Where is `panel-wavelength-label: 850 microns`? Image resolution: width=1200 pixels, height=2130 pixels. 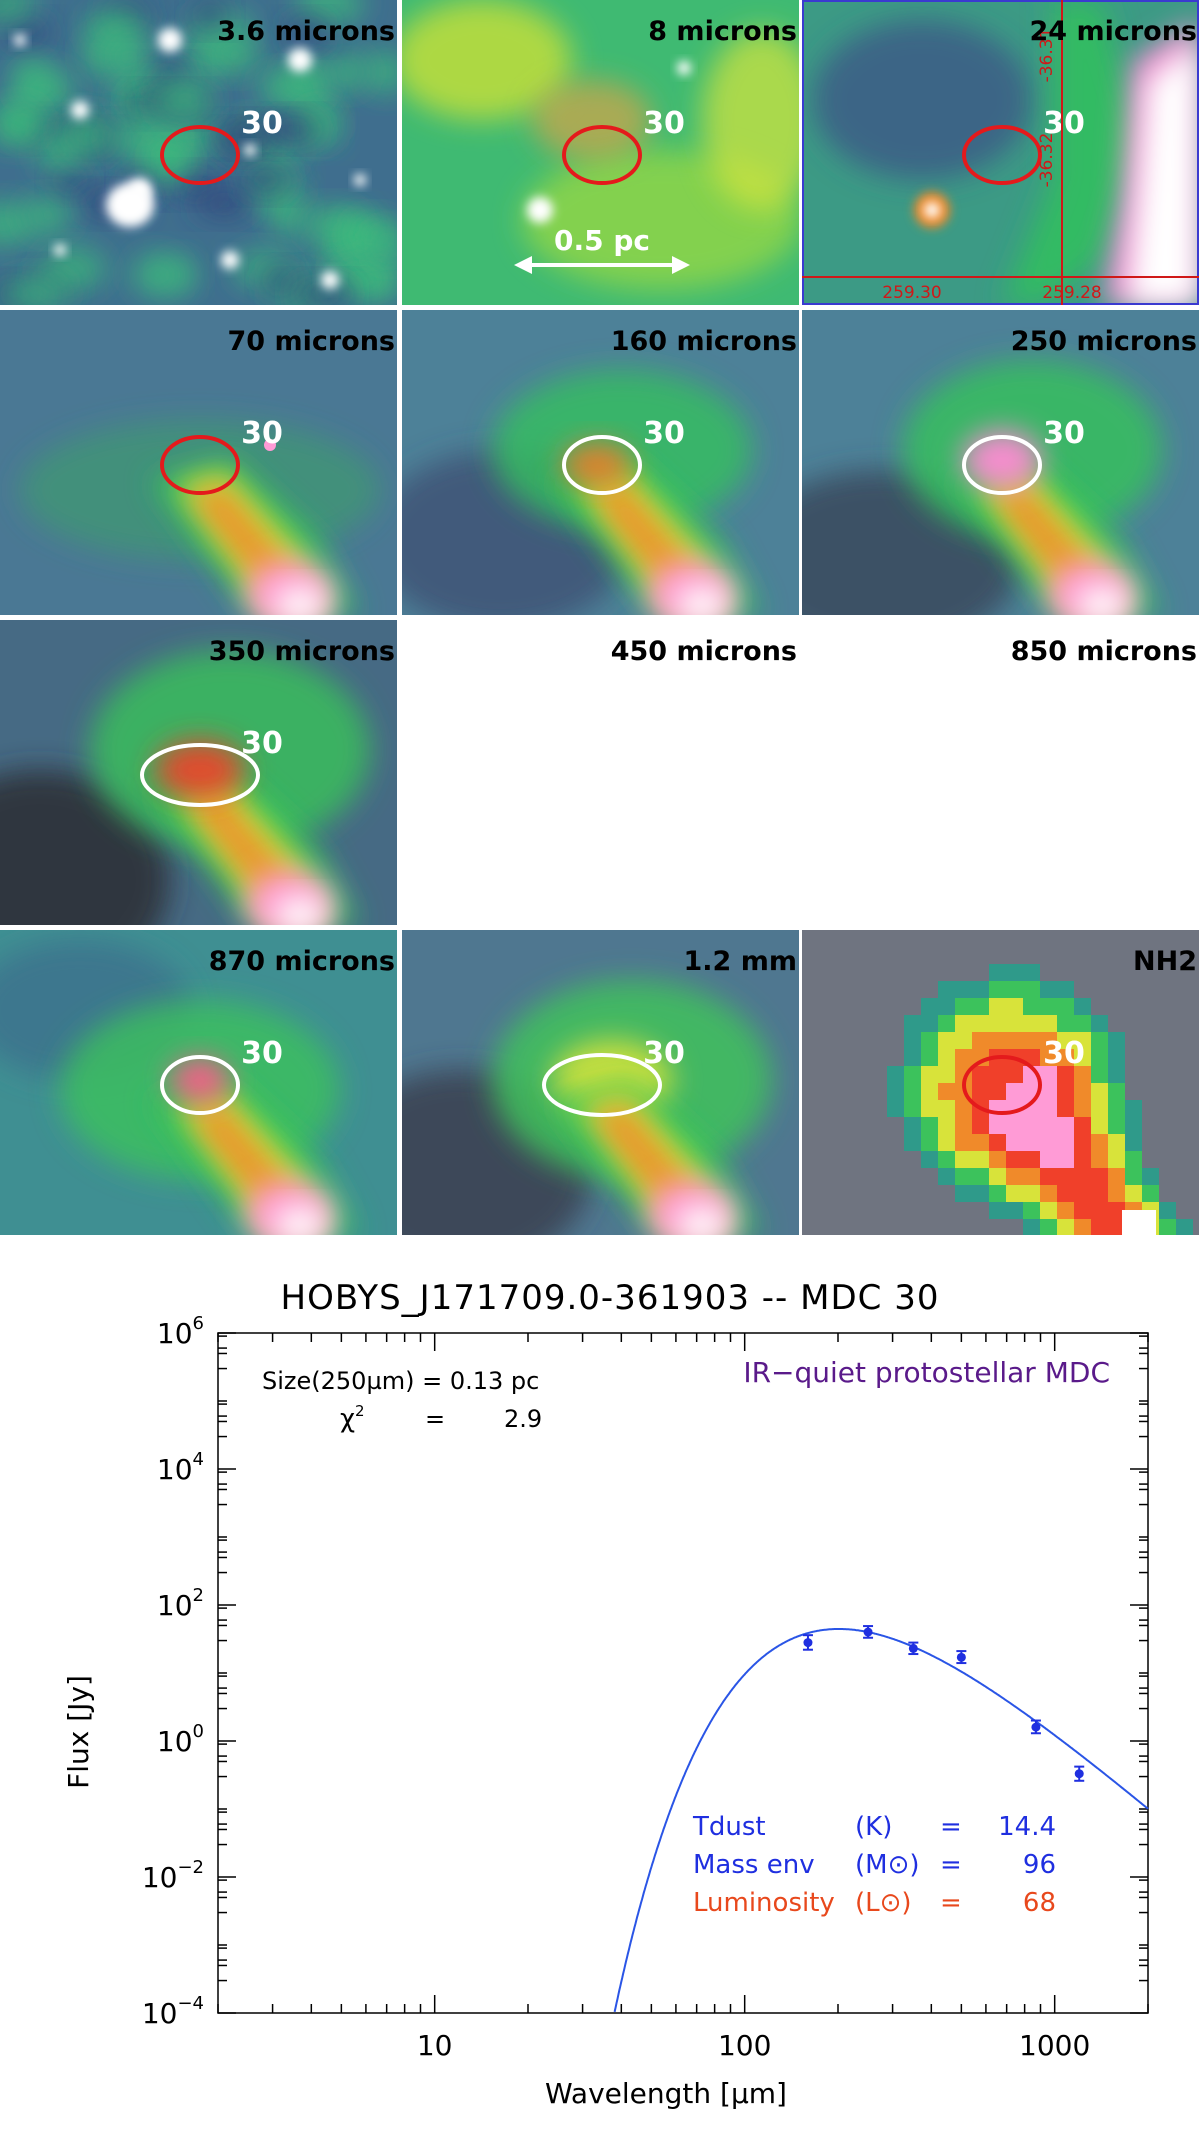
panel-wavelength-label: 850 microns is located at coordinates (1104, 651).